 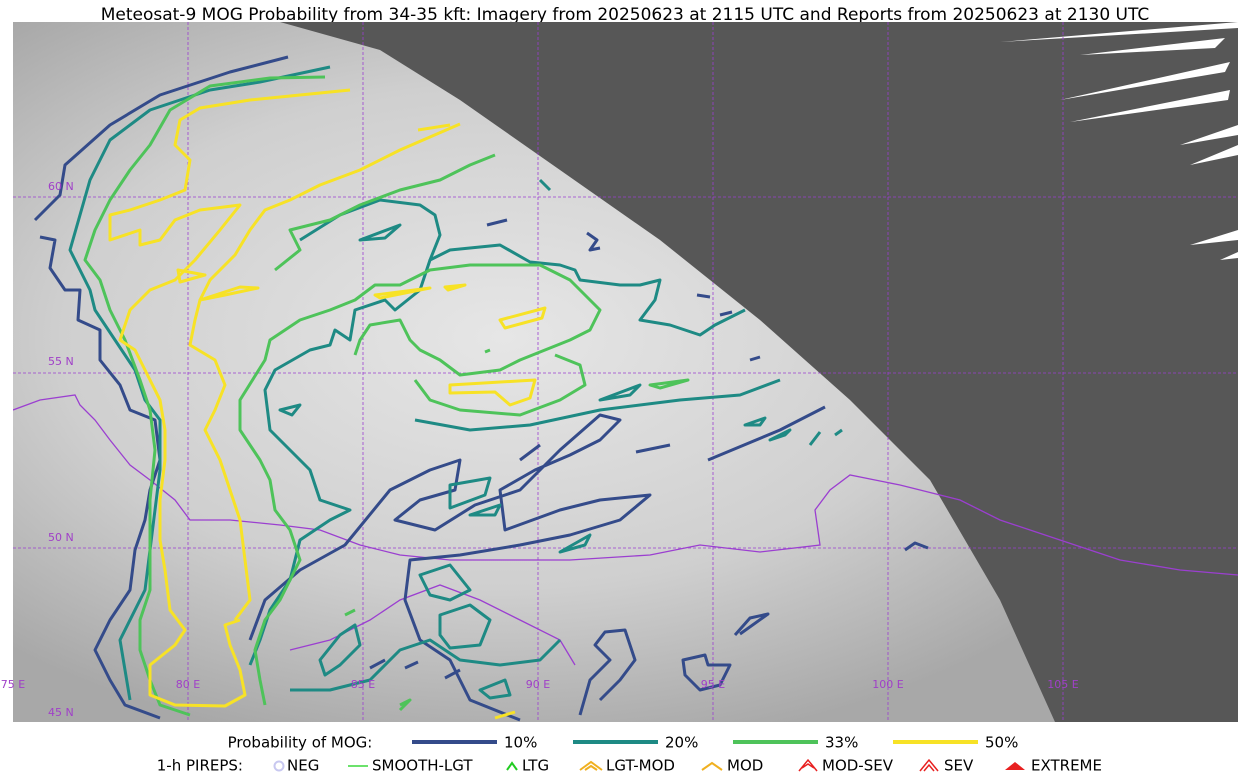 What do you see at coordinates (300, 743) in the screenshot?
I see `legend-title: Probability of MOG:` at bounding box center [300, 743].